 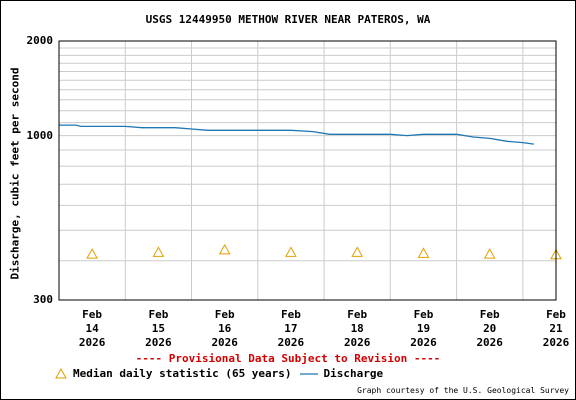 I want to click on x-tick-label: Feb 18 2026, so click(x=357, y=328).